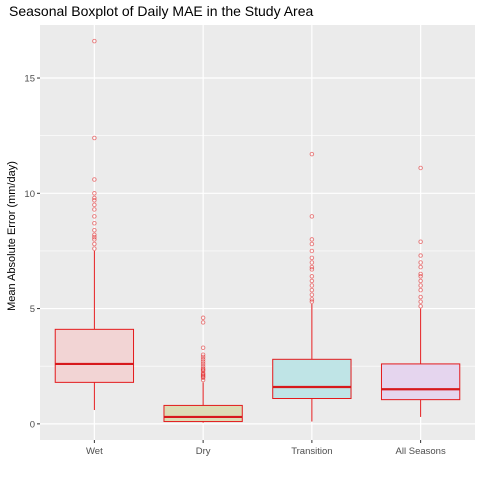  I want to click on y-axis-ticks: 0 5 10 15, so click(32, 252).